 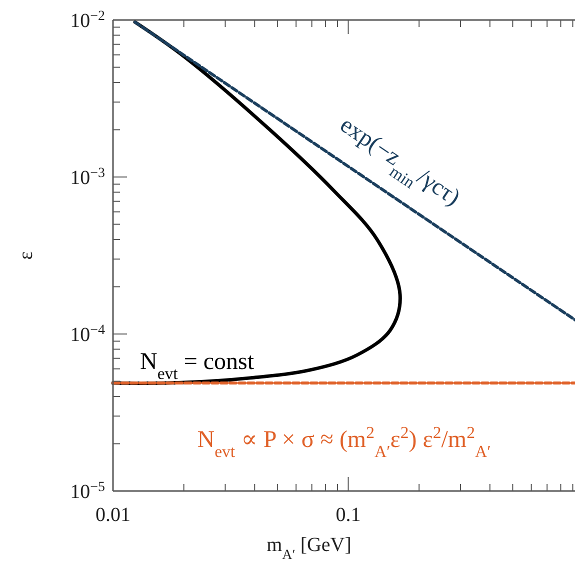 What do you see at coordinates (87, 177) in the screenshot?
I see `y-tick-label: 10$^{−3}$` at bounding box center [87, 177].